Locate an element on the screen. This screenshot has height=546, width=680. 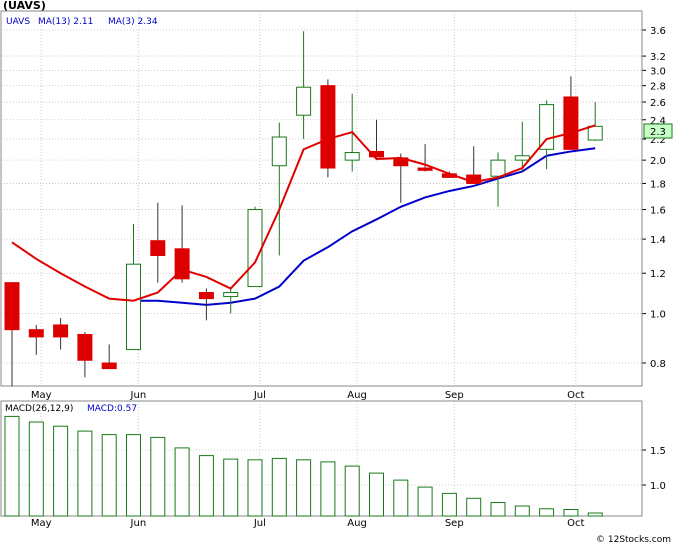
last-price-box is located at coordinates (658, 131).